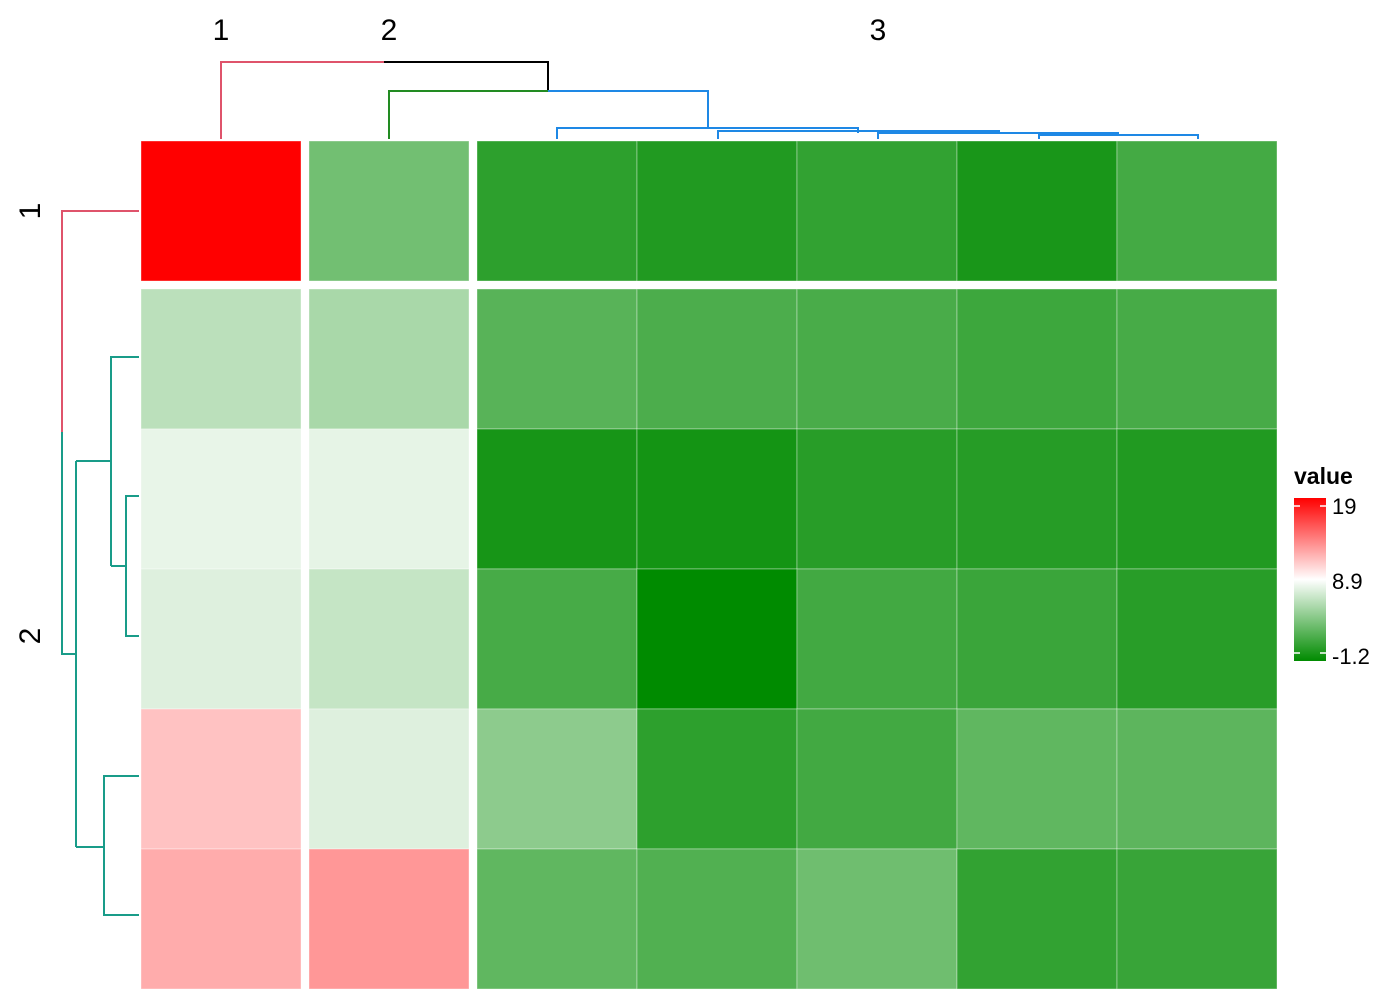  I want to click on col-dendro-branch-3d, so click(1118, 136).